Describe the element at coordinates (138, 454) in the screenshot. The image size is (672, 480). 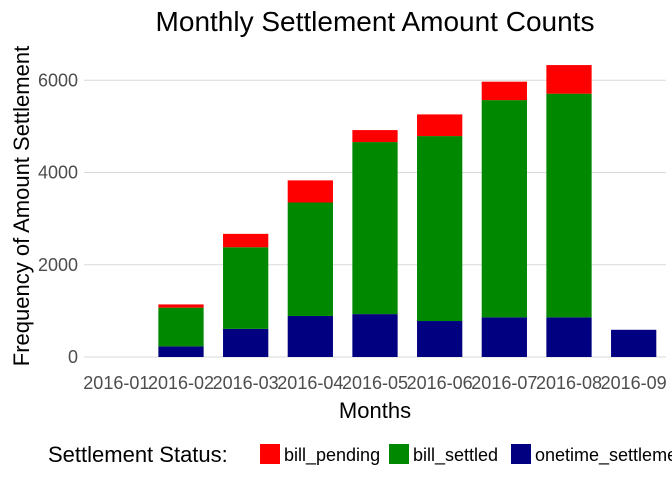
I see `legend-title: Settlement Status:` at that location.